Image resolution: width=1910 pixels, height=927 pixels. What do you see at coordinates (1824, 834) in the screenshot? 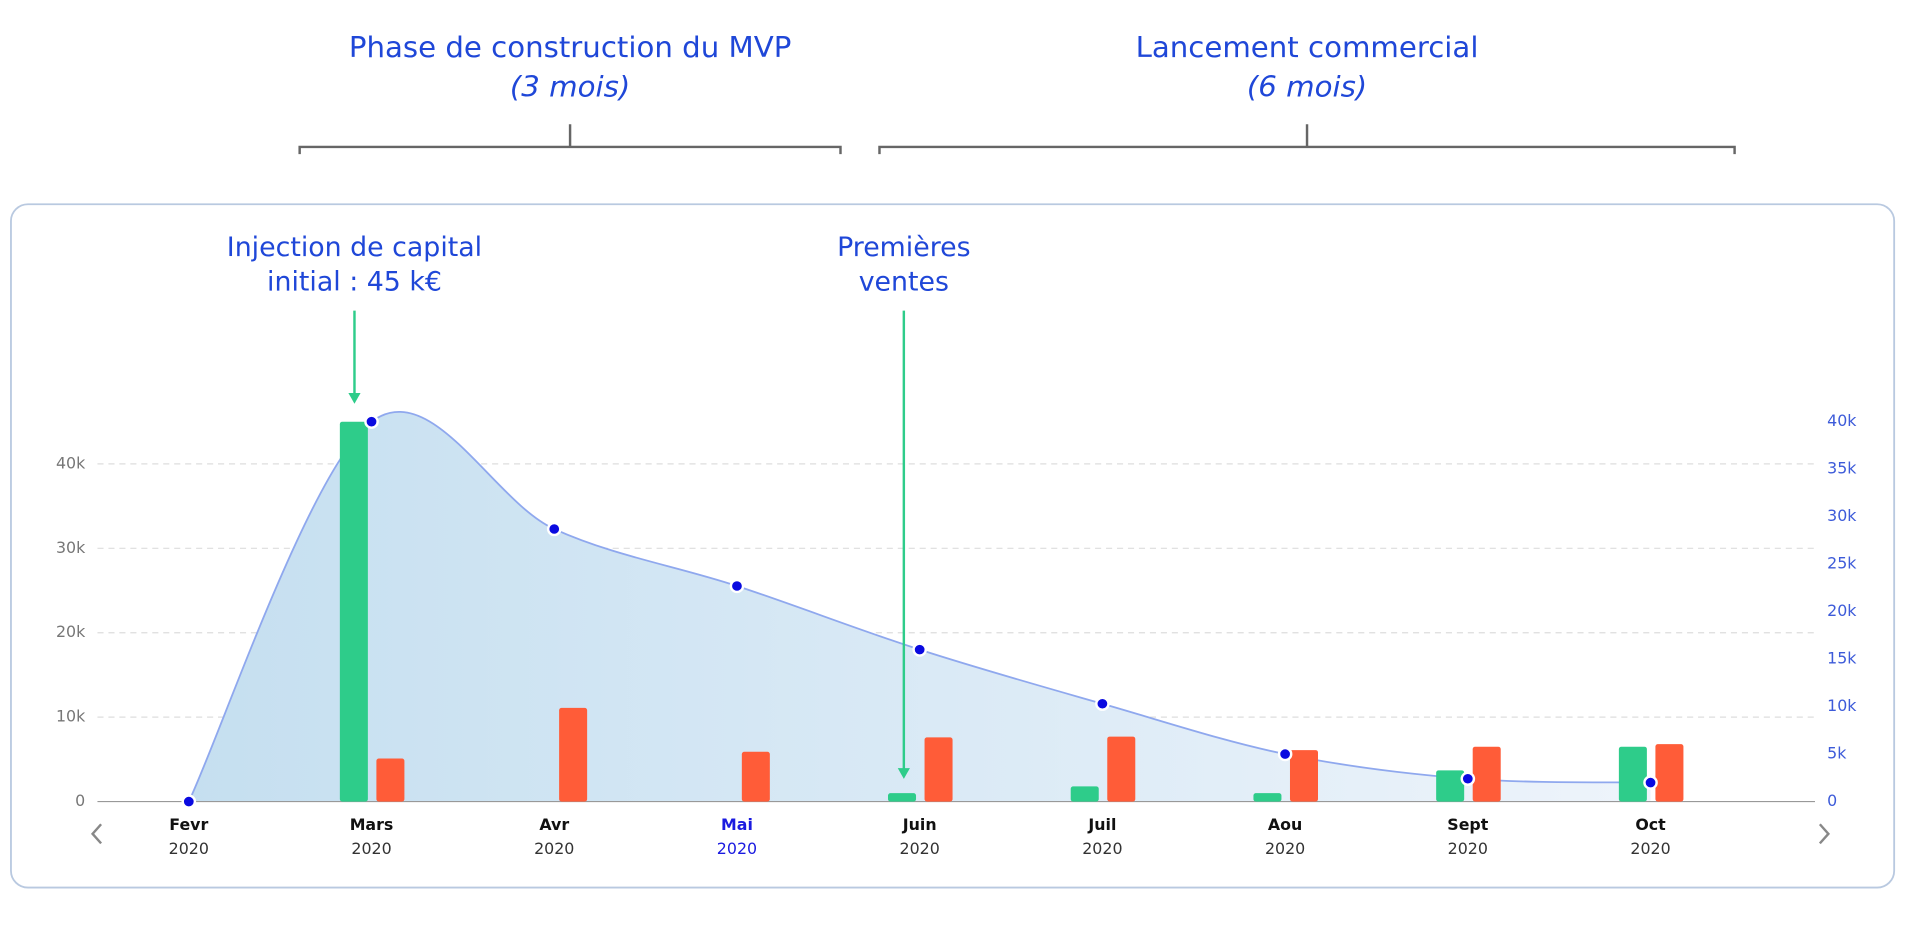
I see `nav-next` at bounding box center [1824, 834].